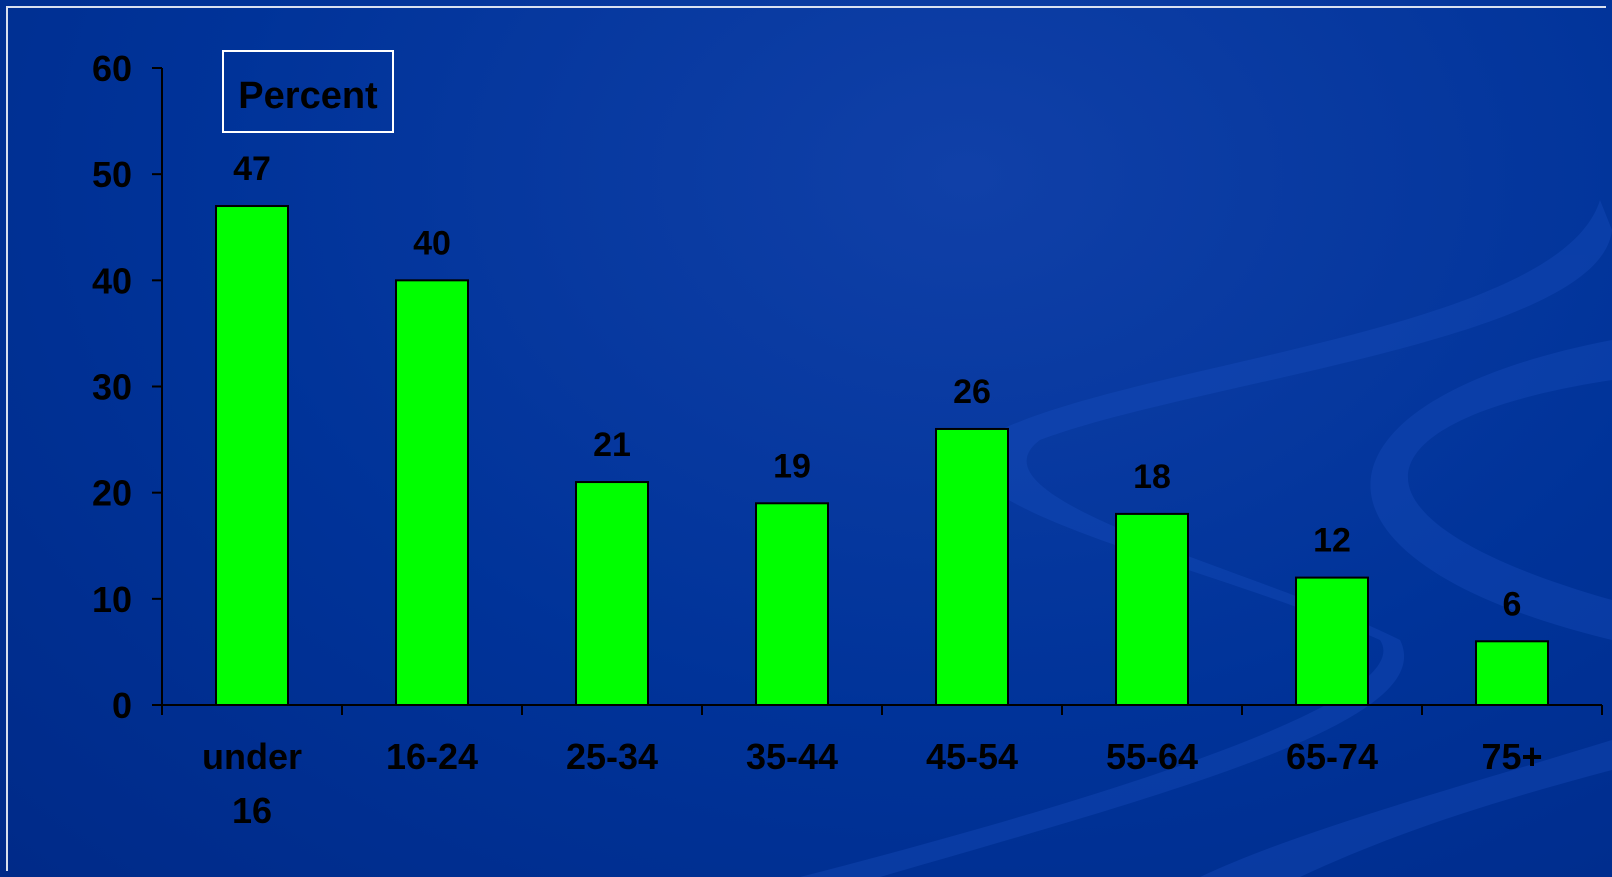 This screenshot has height=877, width=1612. I want to click on y-tick-label: 60, so click(112, 68).